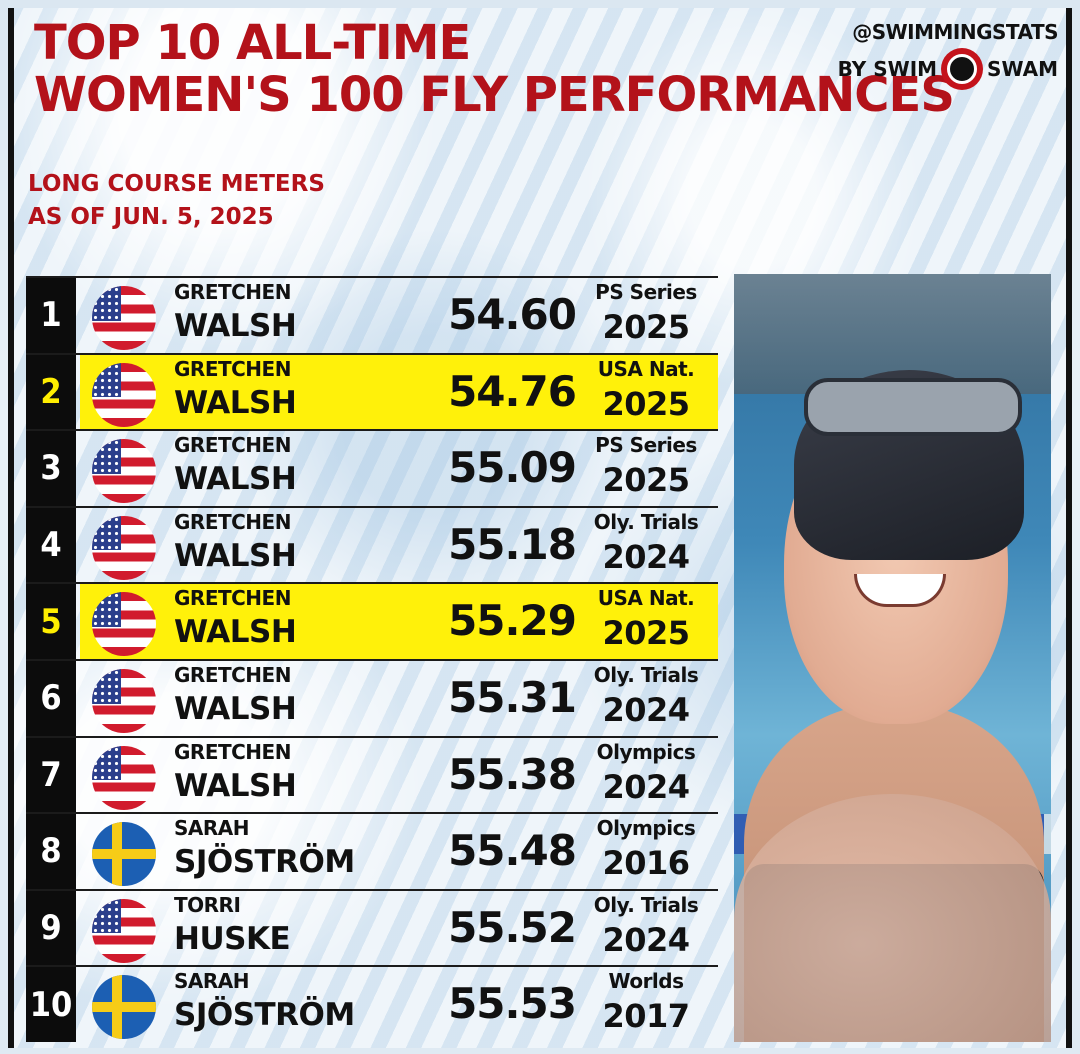  I want to click on title-line-2: WOMEN'S 100 FLY PERFORMANCES, so click(494, 94).